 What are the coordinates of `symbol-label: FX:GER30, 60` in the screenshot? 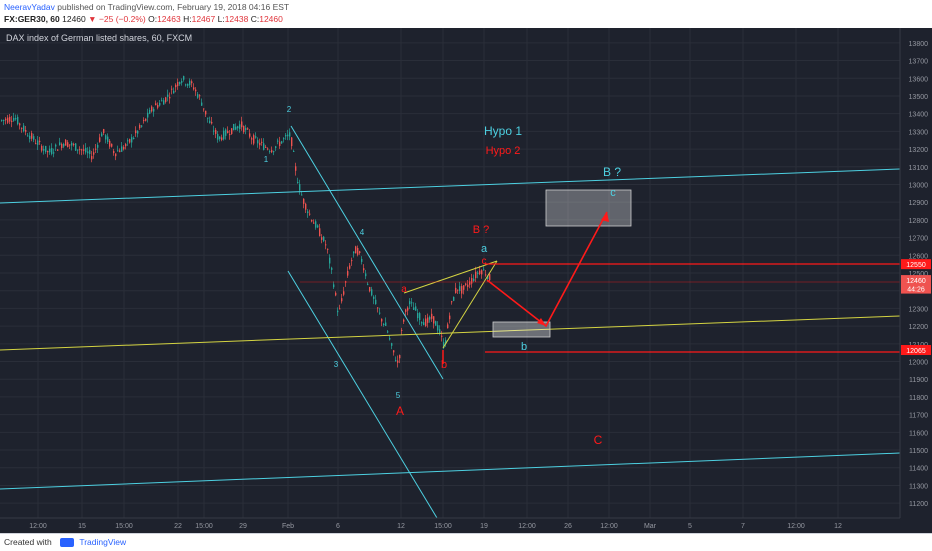 It's located at (32, 19).